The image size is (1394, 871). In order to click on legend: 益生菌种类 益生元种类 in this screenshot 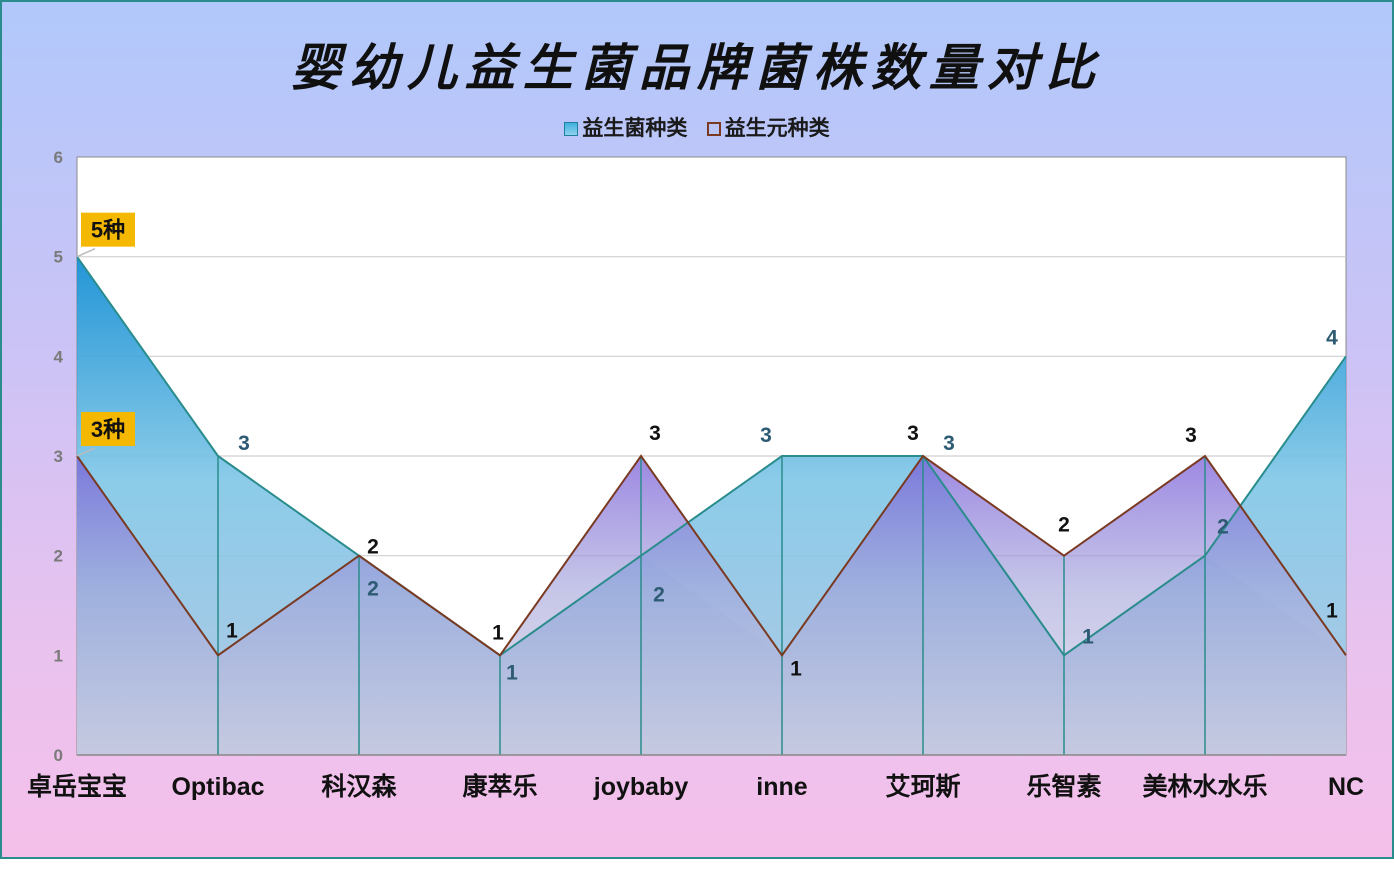, I will do `click(697, 127)`.